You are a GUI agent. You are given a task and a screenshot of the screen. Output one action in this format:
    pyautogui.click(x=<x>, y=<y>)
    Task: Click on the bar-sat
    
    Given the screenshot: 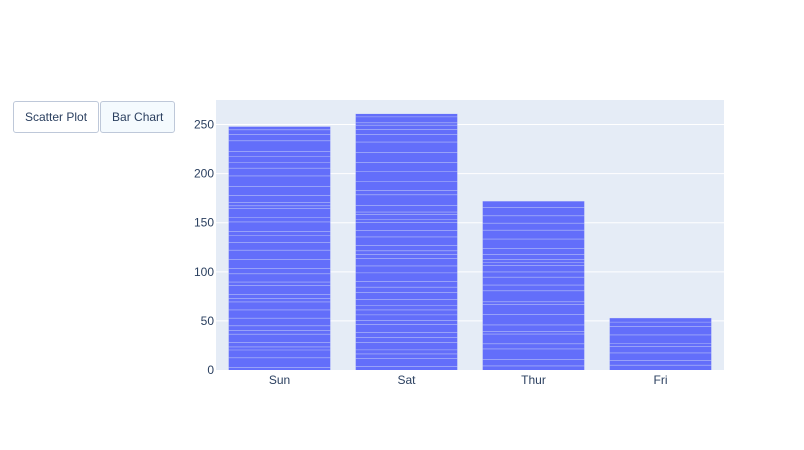 What is the action you would take?
    pyautogui.click(x=406, y=241)
    